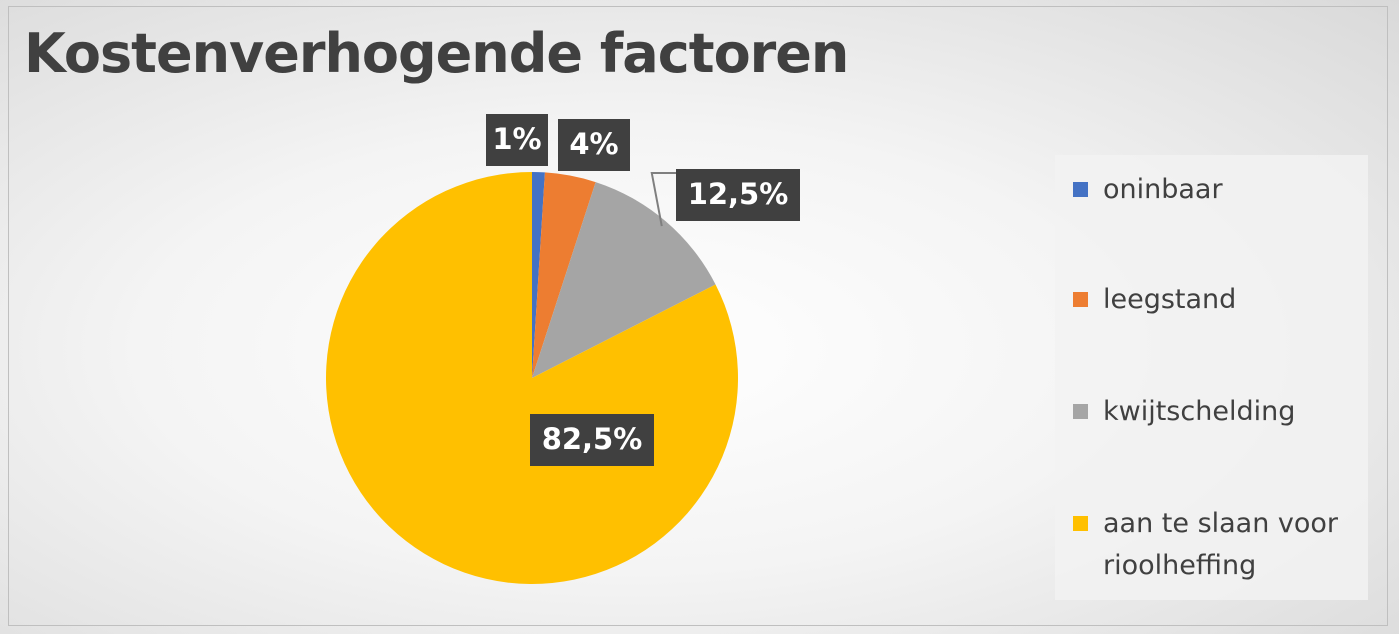 The image size is (1399, 634). I want to click on legend-item: oninbaar, so click(1218, 190).